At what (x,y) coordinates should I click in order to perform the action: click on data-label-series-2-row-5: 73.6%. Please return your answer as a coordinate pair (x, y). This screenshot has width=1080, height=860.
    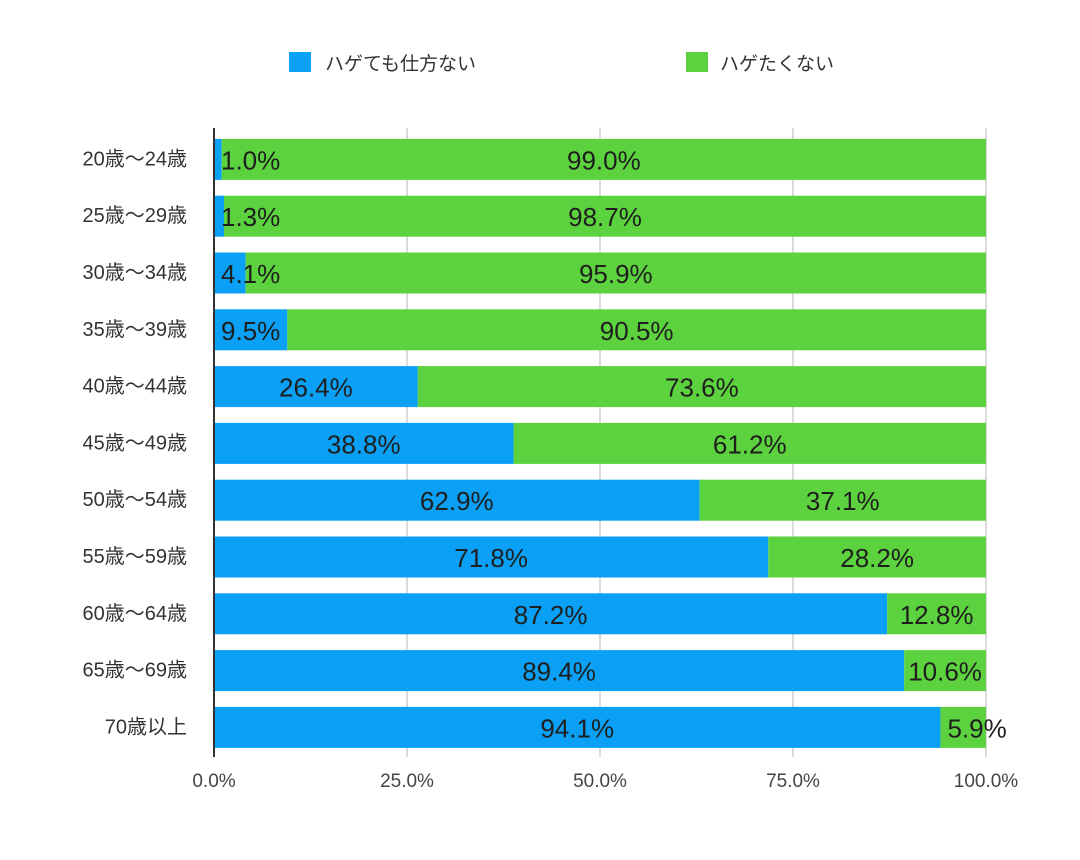
    Looking at the image, I should click on (702, 388).